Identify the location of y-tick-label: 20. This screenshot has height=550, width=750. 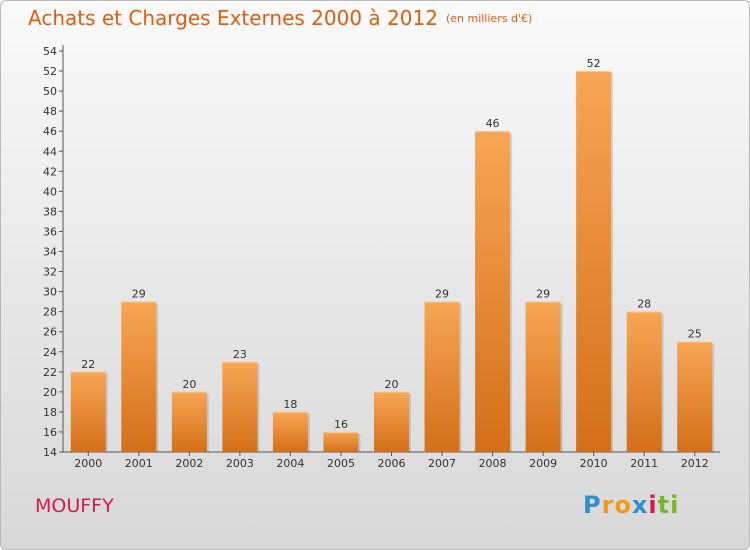
(50, 392).